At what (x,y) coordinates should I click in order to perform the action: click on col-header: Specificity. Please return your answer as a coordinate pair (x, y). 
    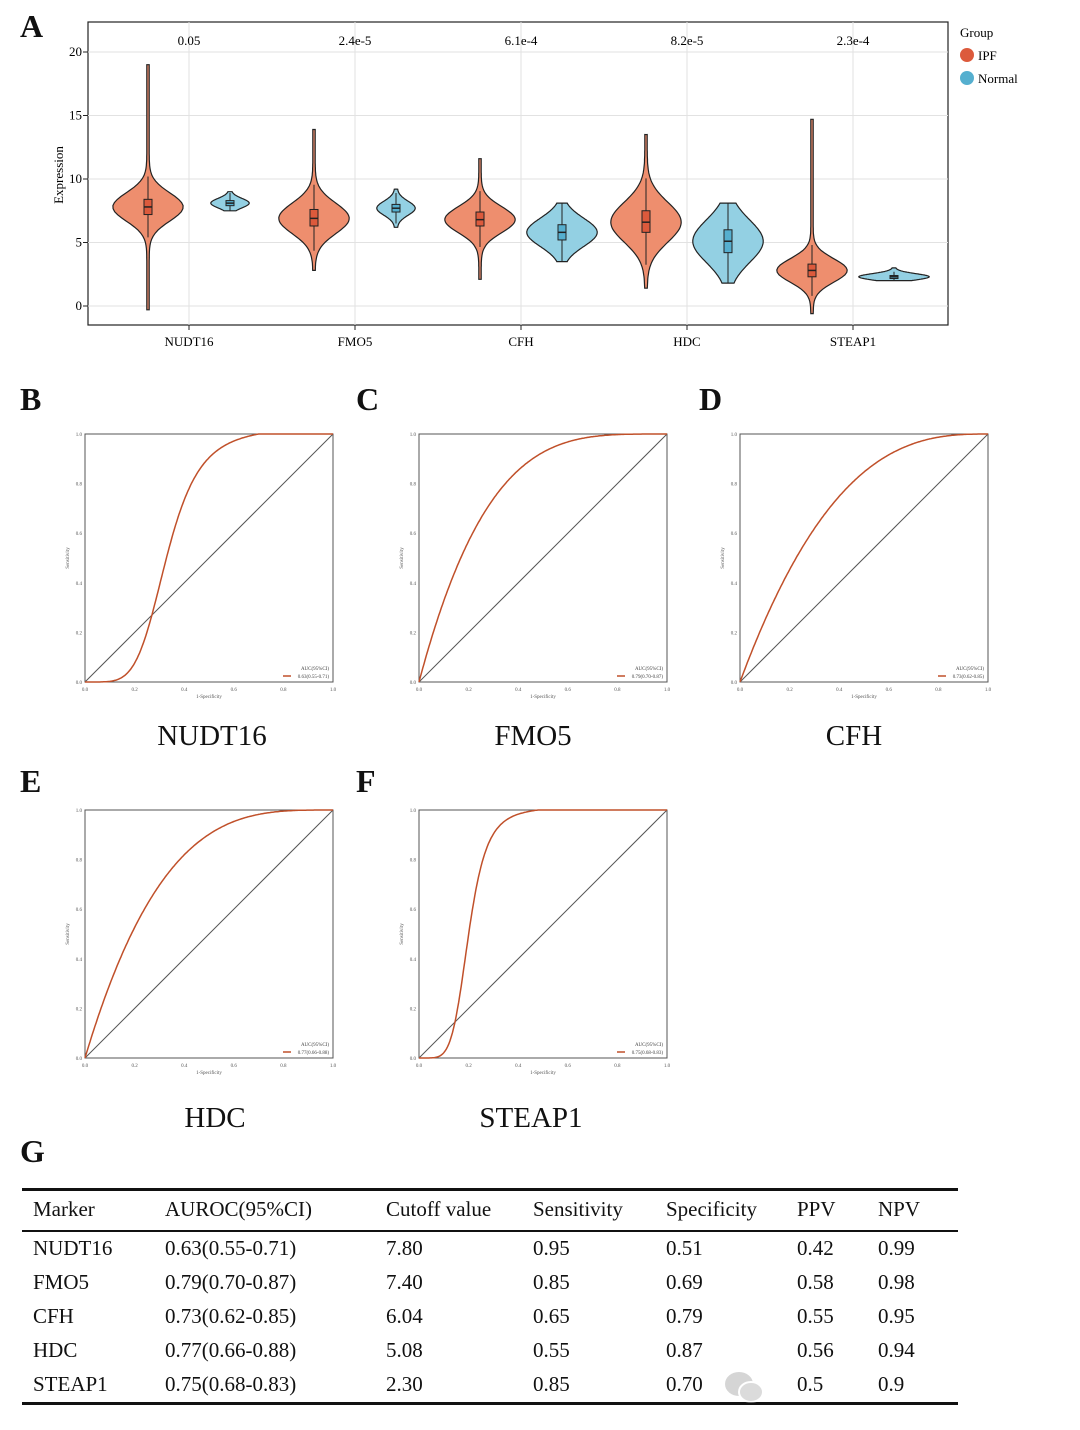
    Looking at the image, I should click on (720, 1210).